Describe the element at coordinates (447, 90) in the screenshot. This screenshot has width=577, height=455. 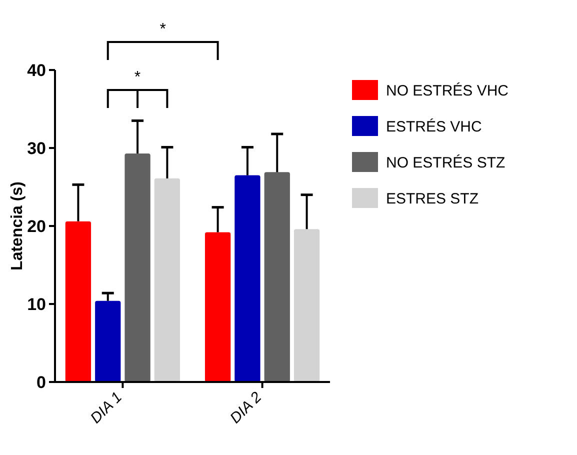
I see `legend-label: NO ESTRÉS VHC` at that location.